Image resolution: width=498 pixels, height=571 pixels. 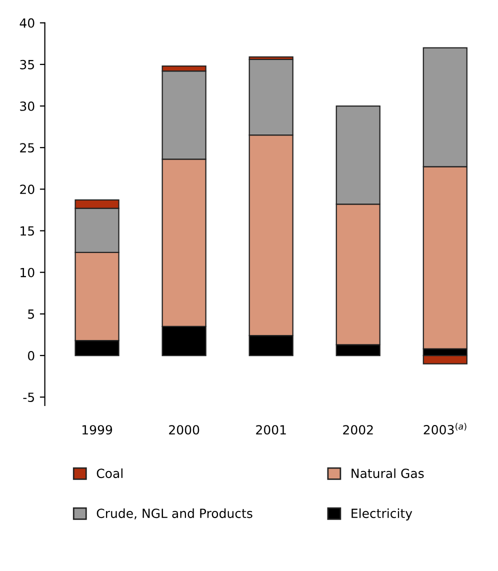 What do you see at coordinates (271, 430) in the screenshot?
I see `x-tick-label: 2001` at bounding box center [271, 430].